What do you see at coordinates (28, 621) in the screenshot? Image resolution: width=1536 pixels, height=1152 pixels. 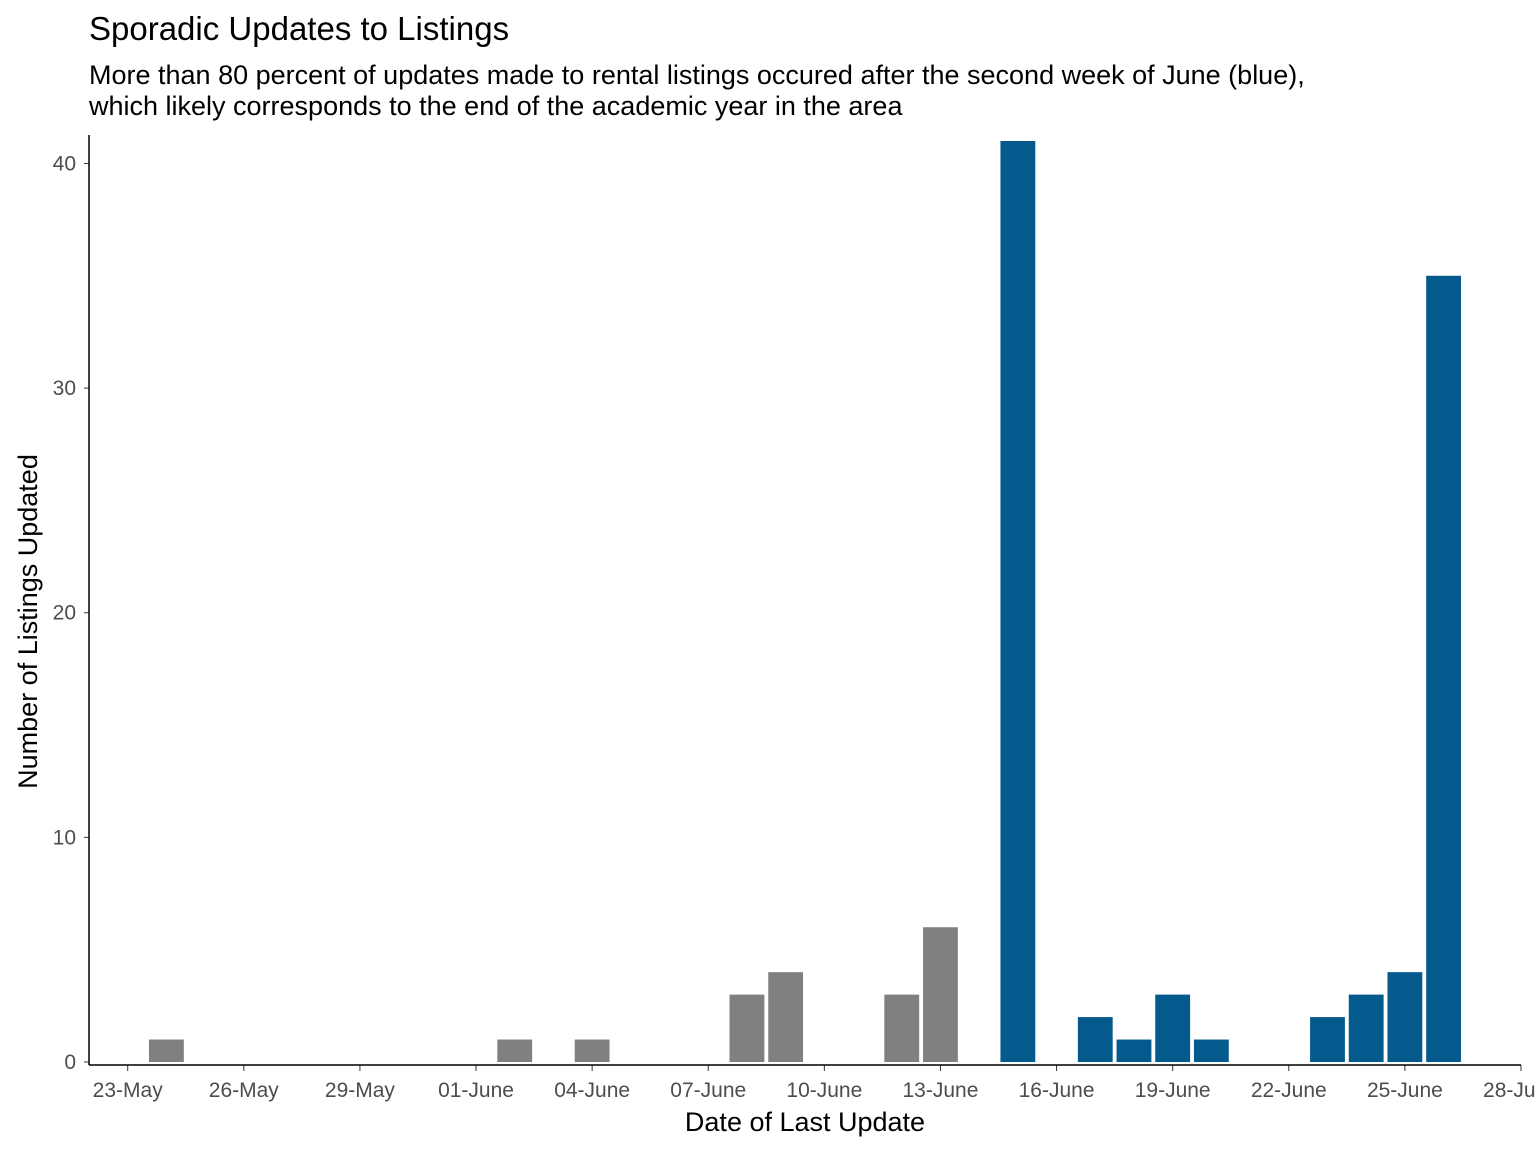 I see `y-axis-title: Number of Listings Updated` at bounding box center [28, 621].